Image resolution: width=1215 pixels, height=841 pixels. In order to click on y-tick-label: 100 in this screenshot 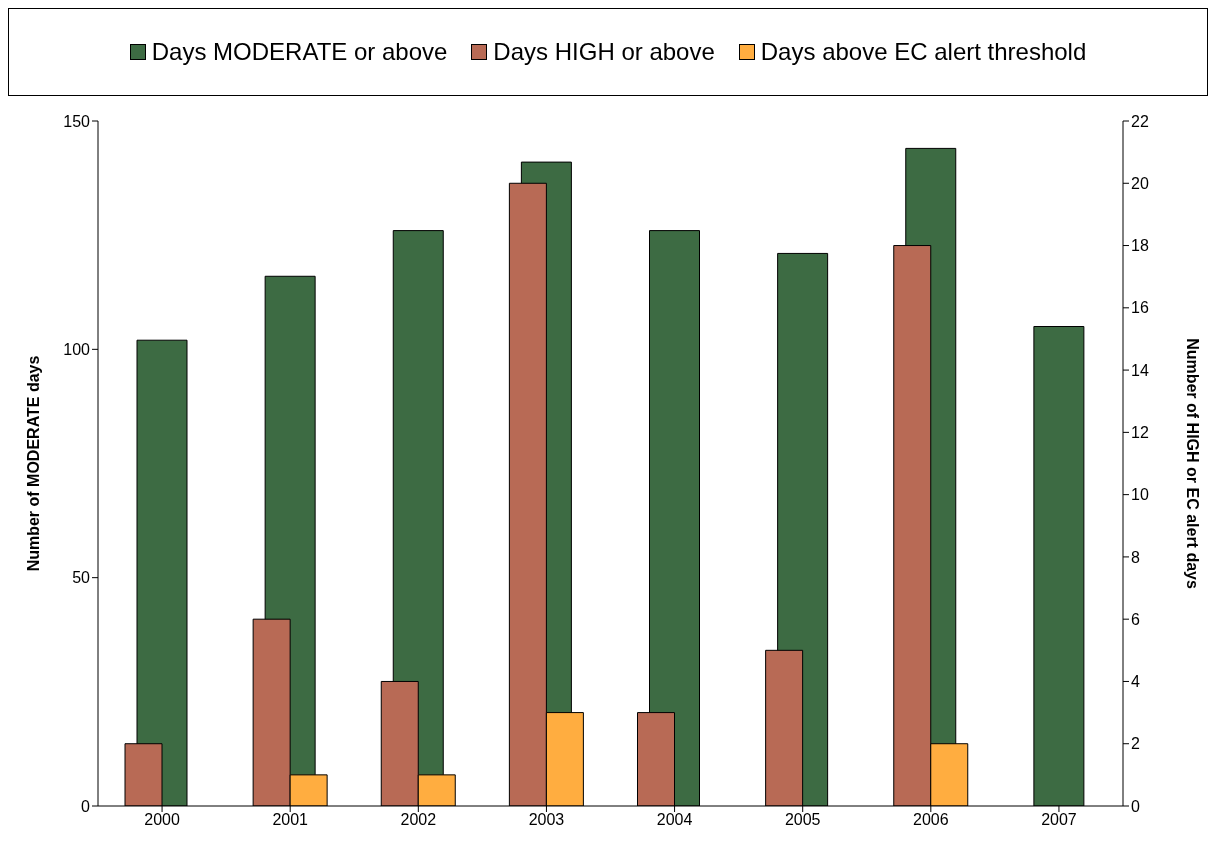, I will do `click(77, 350)`.